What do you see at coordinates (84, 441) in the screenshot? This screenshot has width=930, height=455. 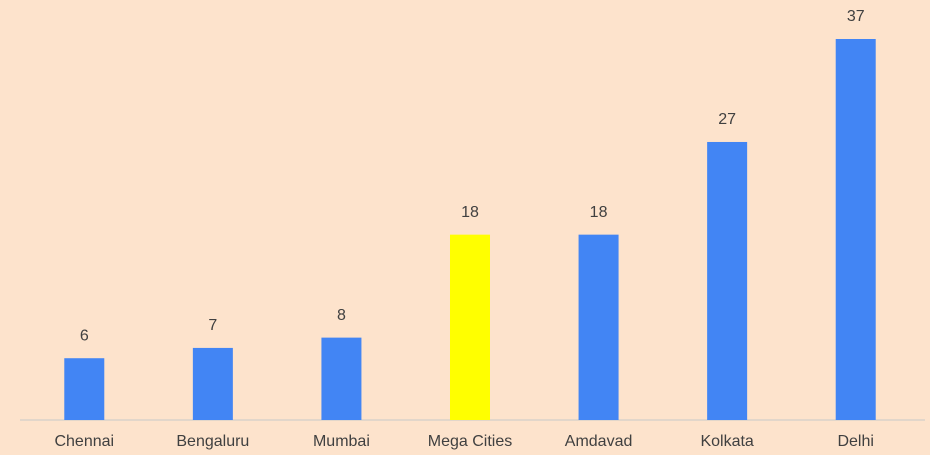 I see `x-tick-label: Chennai` at bounding box center [84, 441].